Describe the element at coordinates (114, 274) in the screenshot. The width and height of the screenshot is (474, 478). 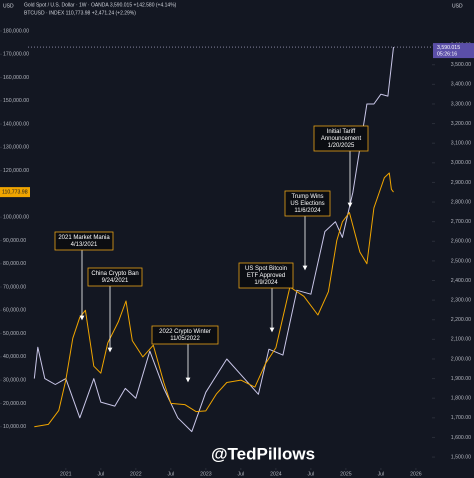
I see `annotation-text: China Crypto Ban` at that location.